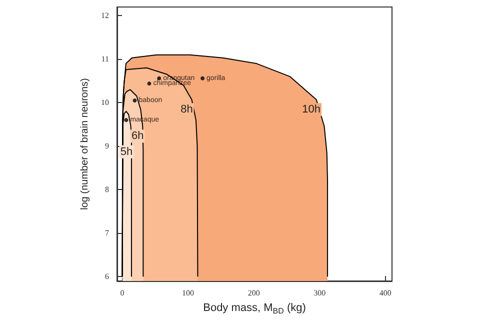 This screenshot has width=480, height=320. What do you see at coordinates (107, 233) in the screenshot?
I see `y-tick-label: 7` at bounding box center [107, 233].